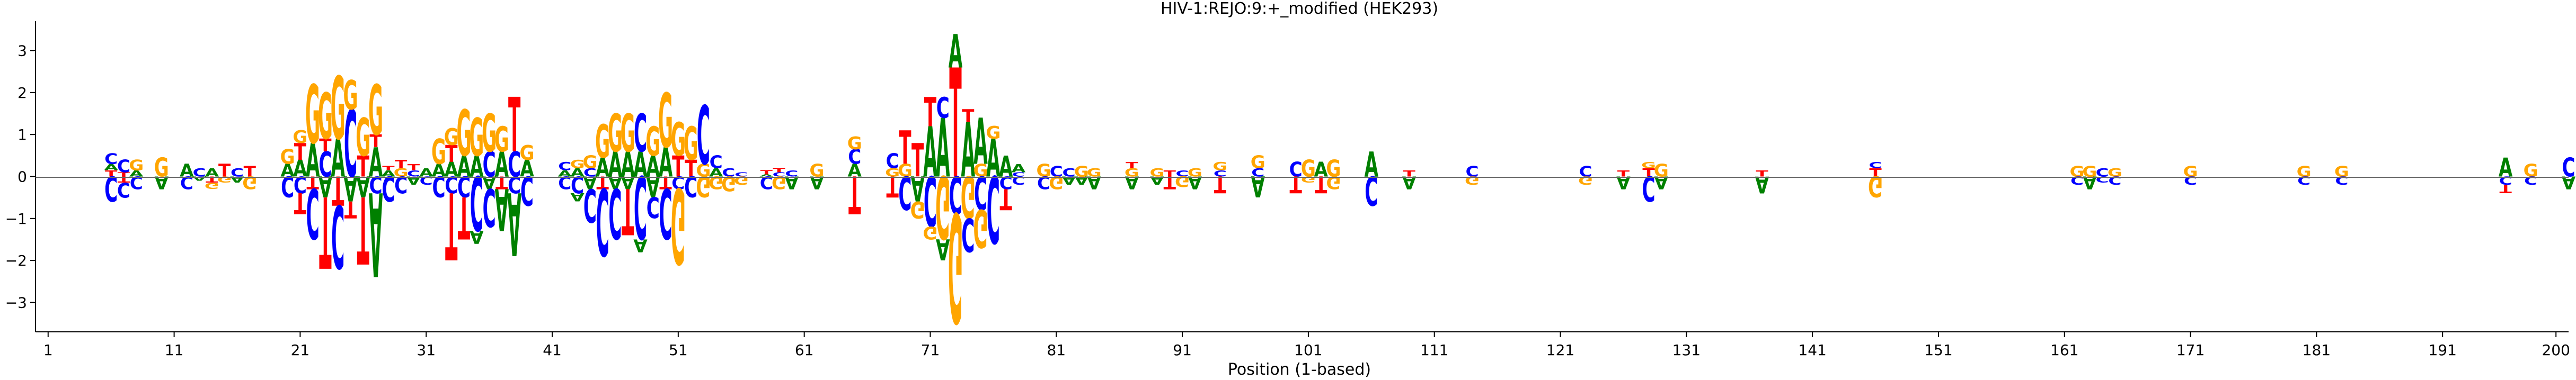 This screenshot has height=380, width=2576. Describe the element at coordinates (20, 176) in the screenshot. I see `y-axis-ticks: −3 −2 −1 0 1 2 3` at that location.